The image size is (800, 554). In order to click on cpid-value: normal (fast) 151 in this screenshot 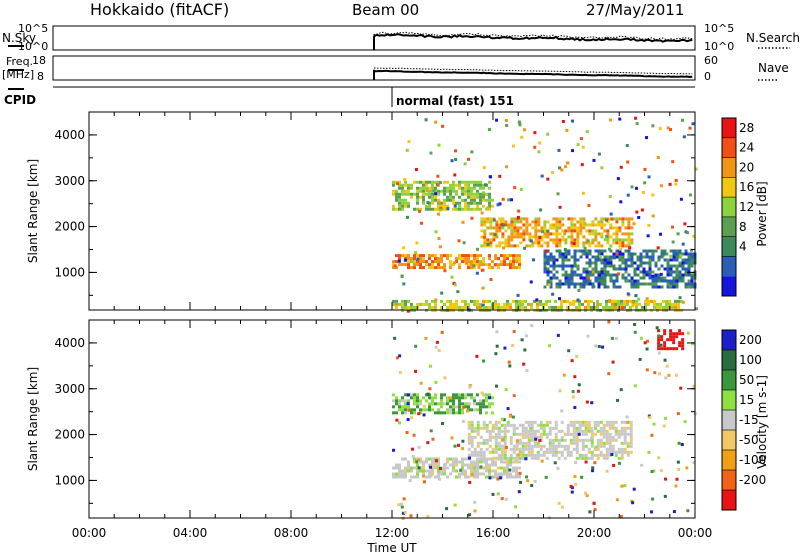, I will do `click(455, 101)`.